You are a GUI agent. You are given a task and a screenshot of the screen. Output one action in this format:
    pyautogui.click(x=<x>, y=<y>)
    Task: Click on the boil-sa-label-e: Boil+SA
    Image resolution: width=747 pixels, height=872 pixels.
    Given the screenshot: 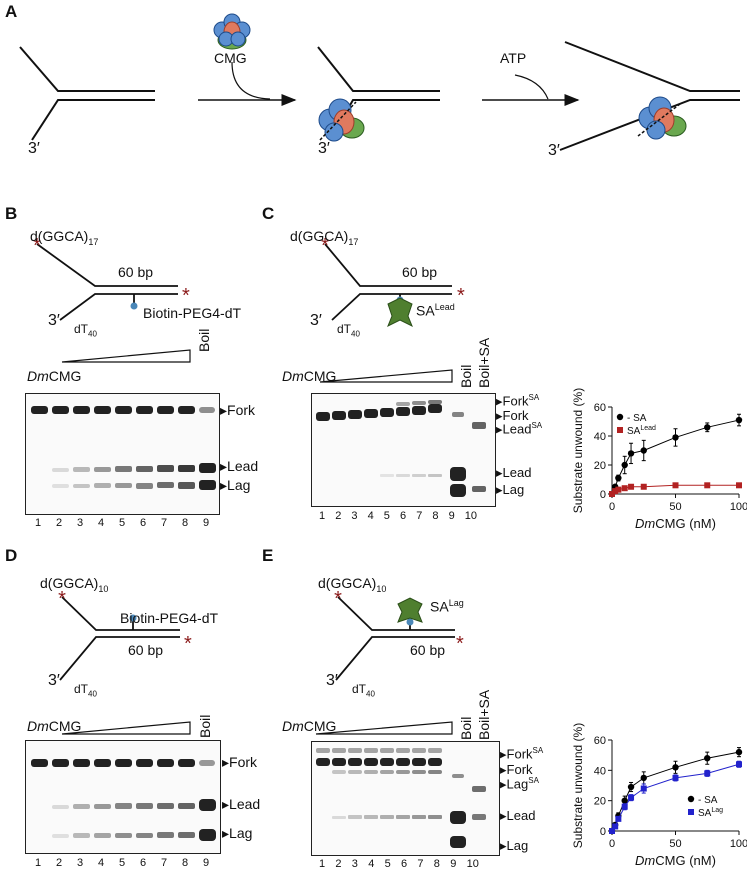 What is the action you would take?
    pyautogui.click(x=484, y=714)
    